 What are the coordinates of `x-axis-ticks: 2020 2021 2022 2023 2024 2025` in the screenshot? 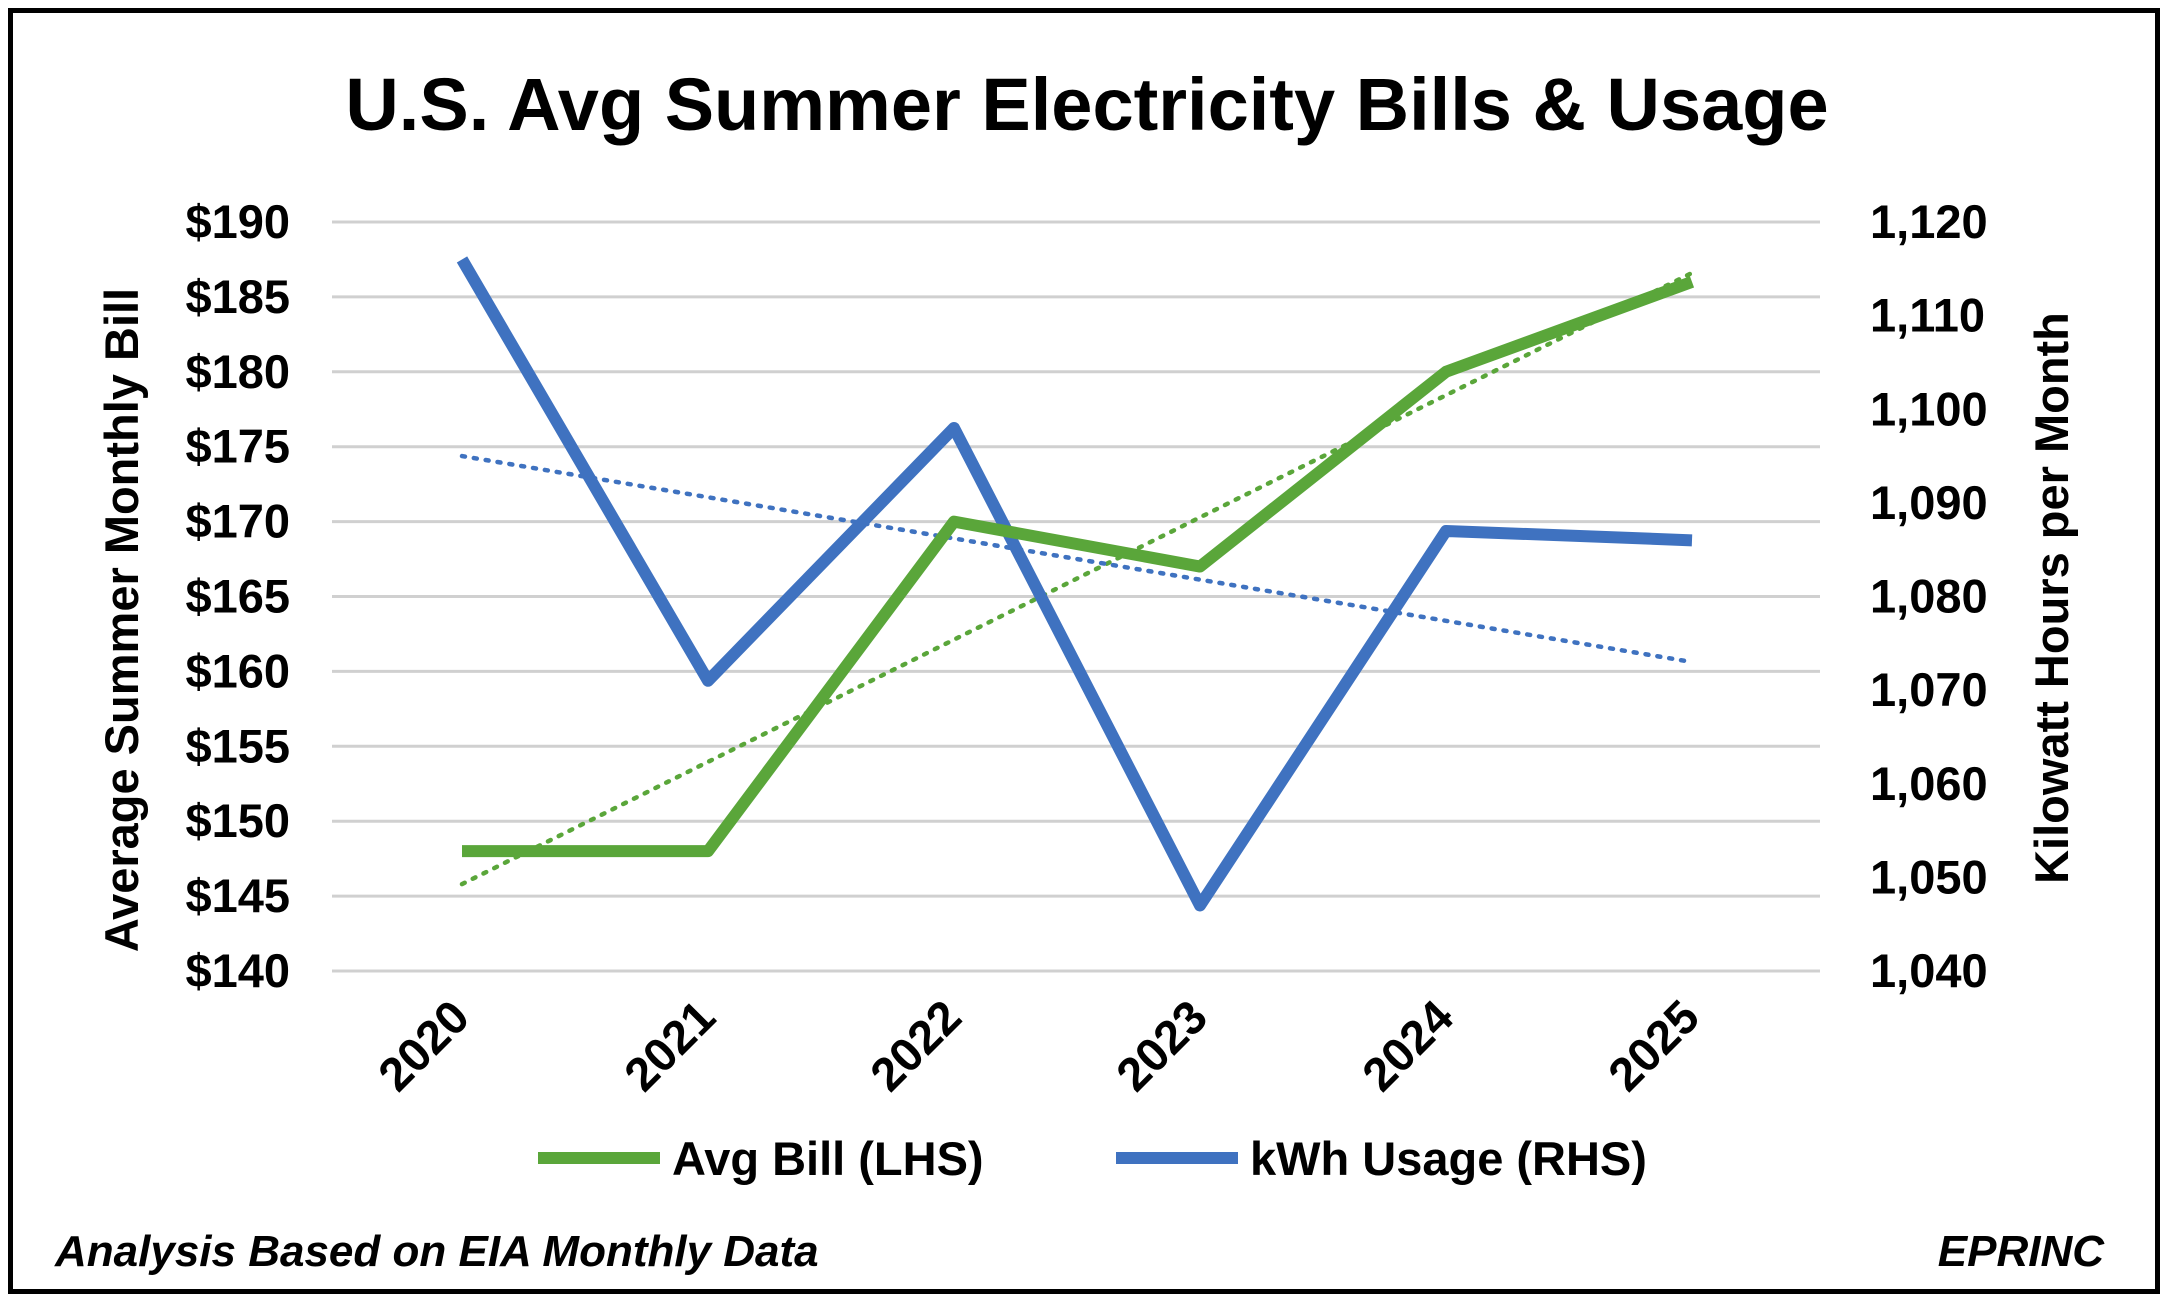 It's located at (1038, 1045).